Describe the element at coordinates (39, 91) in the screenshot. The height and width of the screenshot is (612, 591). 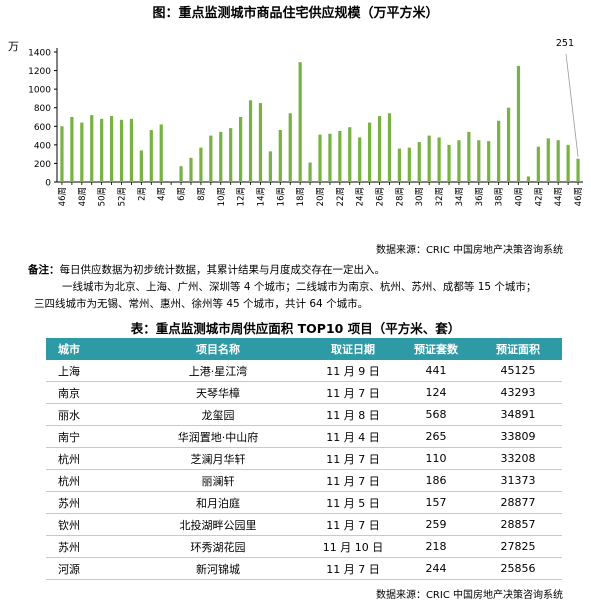
I see `y-tick-label: 1000` at that location.